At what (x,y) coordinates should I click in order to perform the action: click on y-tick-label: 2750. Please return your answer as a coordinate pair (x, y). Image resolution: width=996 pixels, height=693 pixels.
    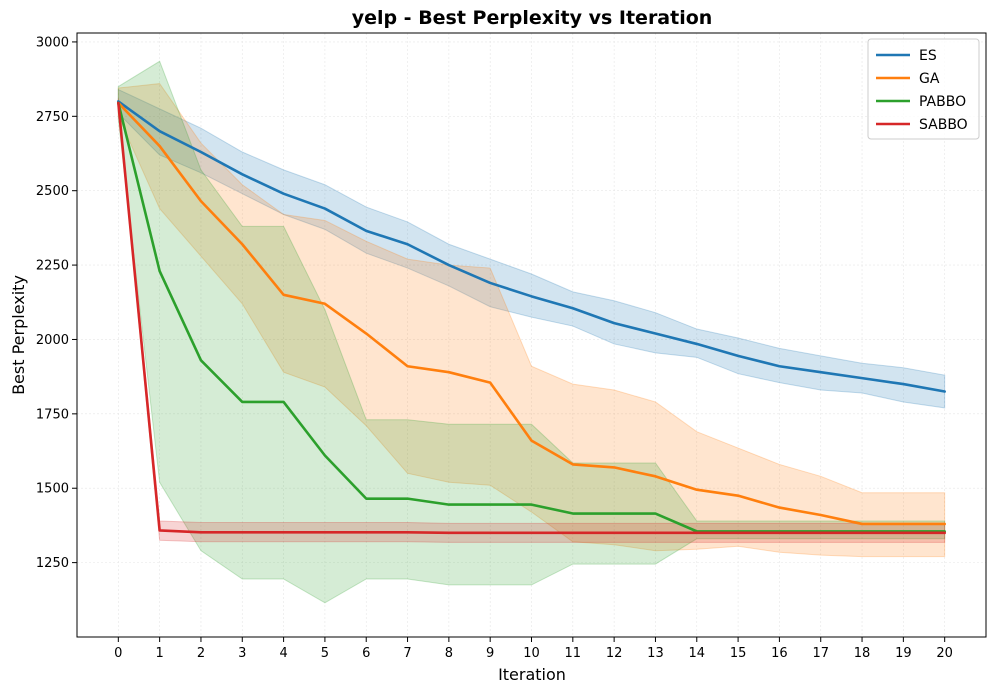
    Looking at the image, I should click on (52, 117).